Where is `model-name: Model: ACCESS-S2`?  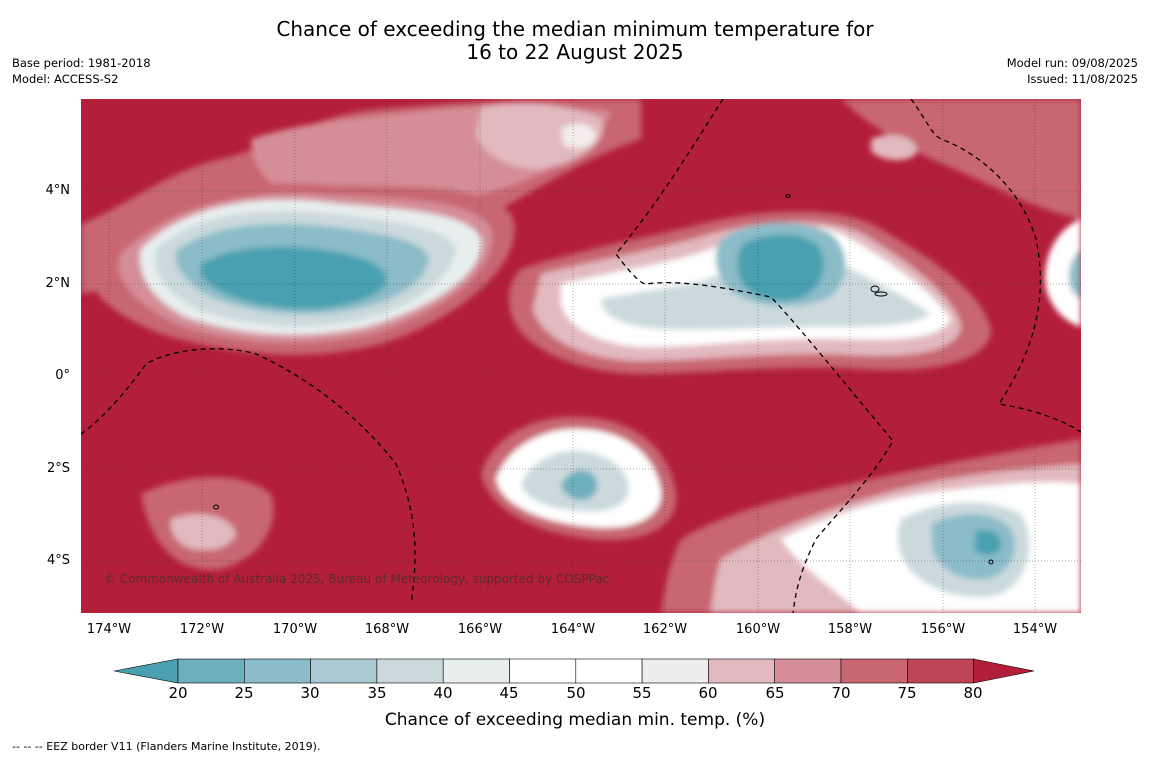
model-name: Model: ACCESS-S2 is located at coordinates (65, 79).